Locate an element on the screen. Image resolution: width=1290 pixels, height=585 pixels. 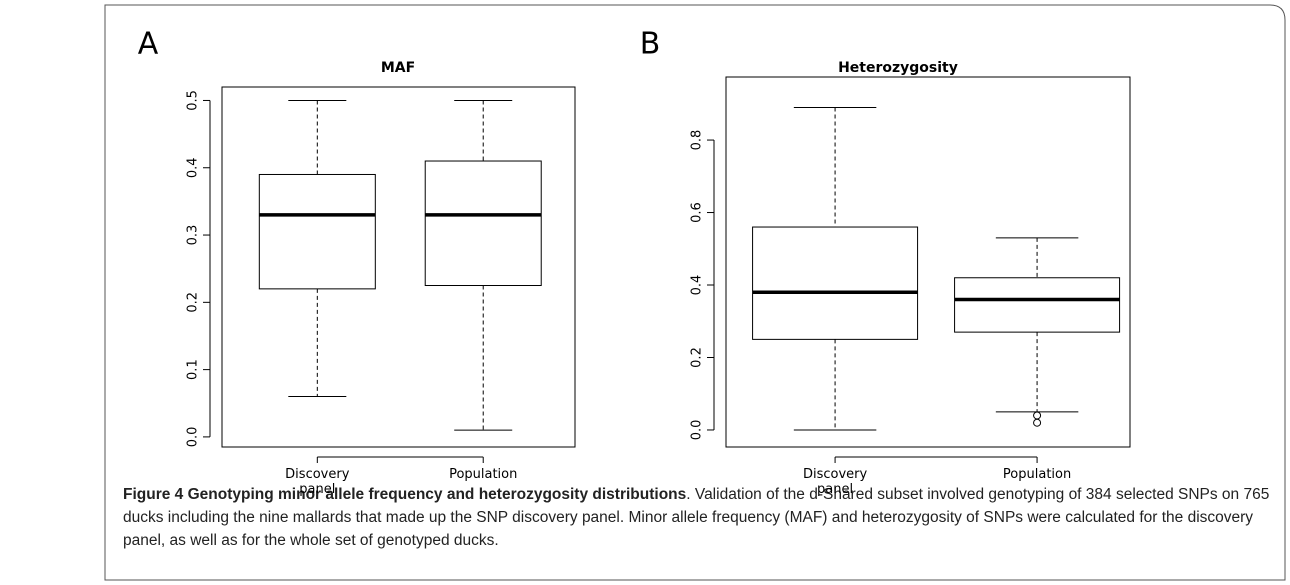
y-tick-label: 0.5 is located at coordinates (193, 100).